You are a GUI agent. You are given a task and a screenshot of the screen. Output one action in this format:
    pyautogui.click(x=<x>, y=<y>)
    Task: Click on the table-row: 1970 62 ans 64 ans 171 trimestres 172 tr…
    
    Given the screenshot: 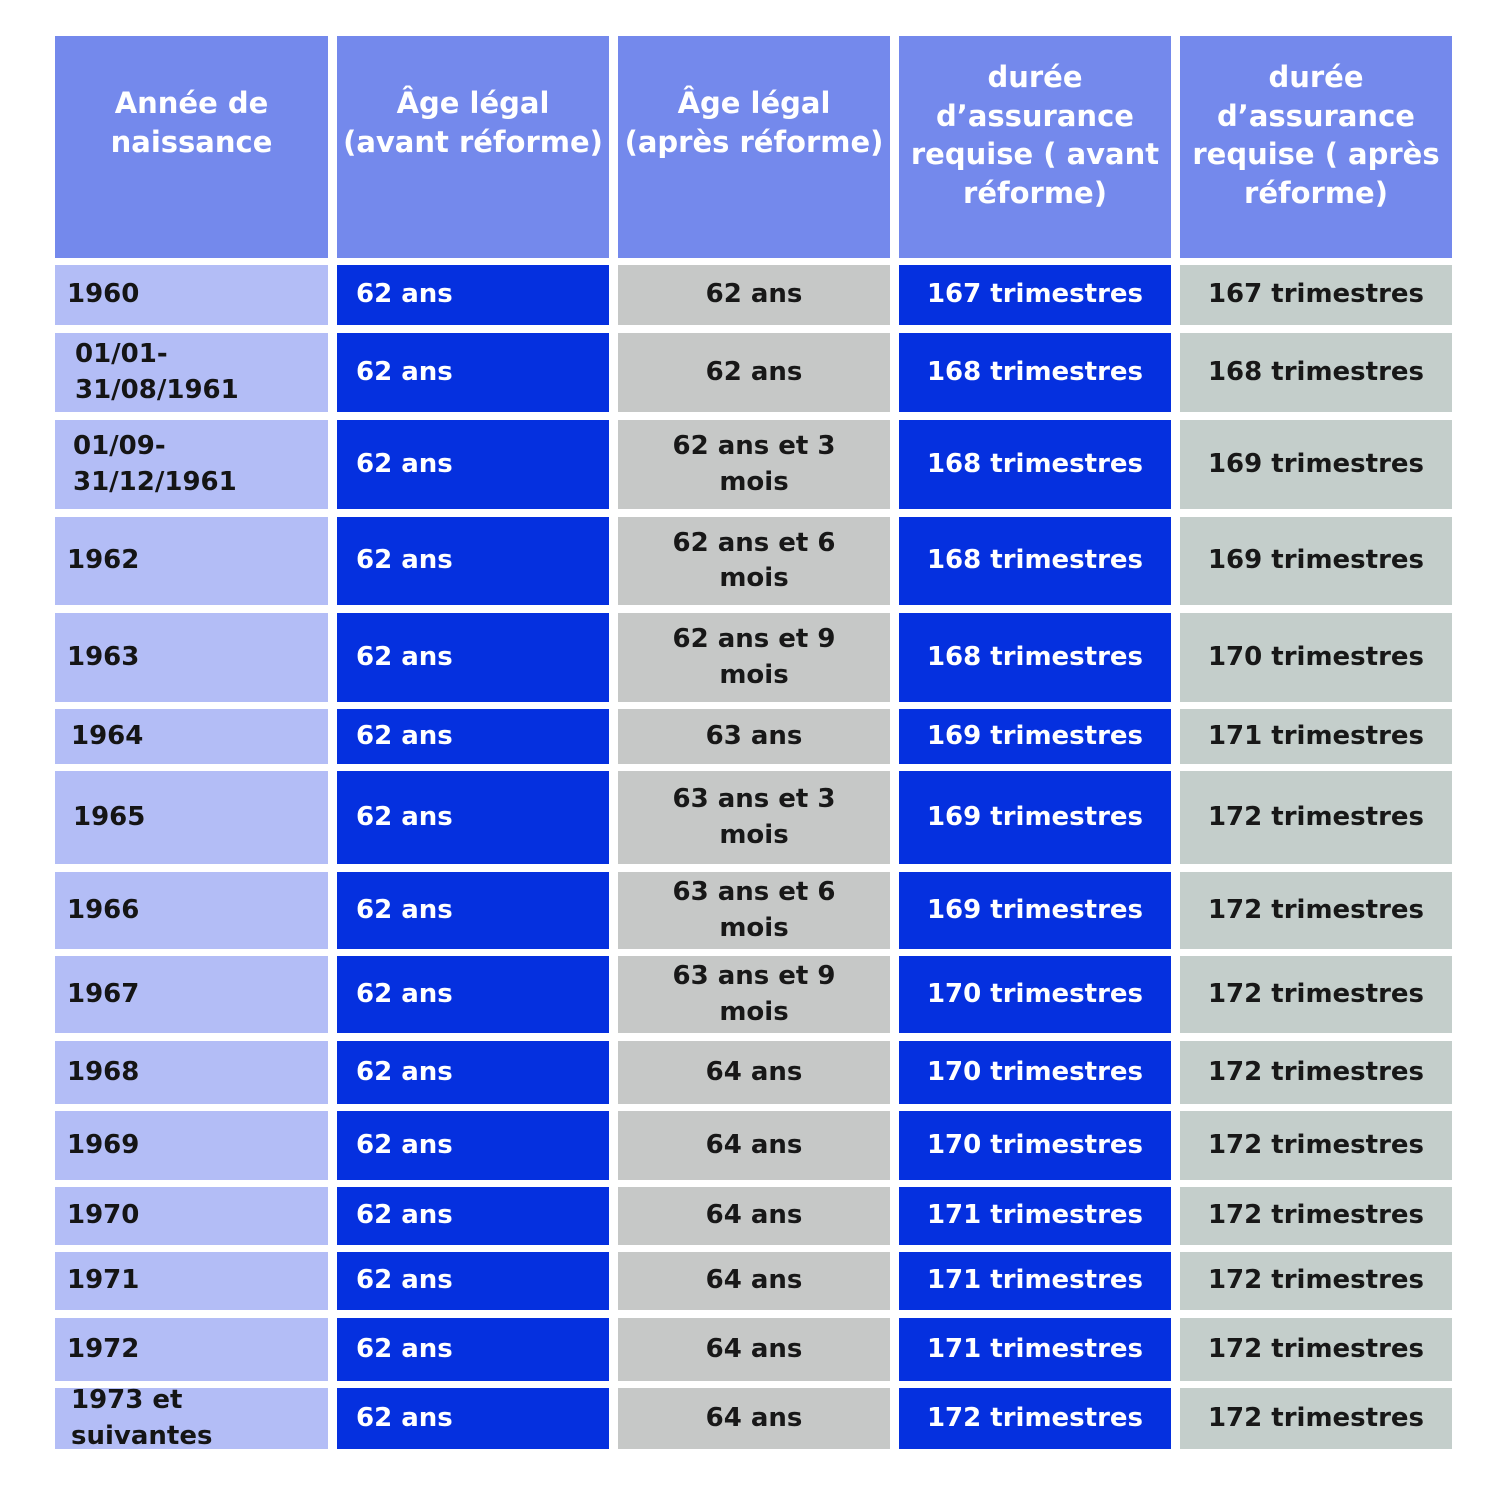 What is the action you would take?
    pyautogui.click(x=753, y=1216)
    